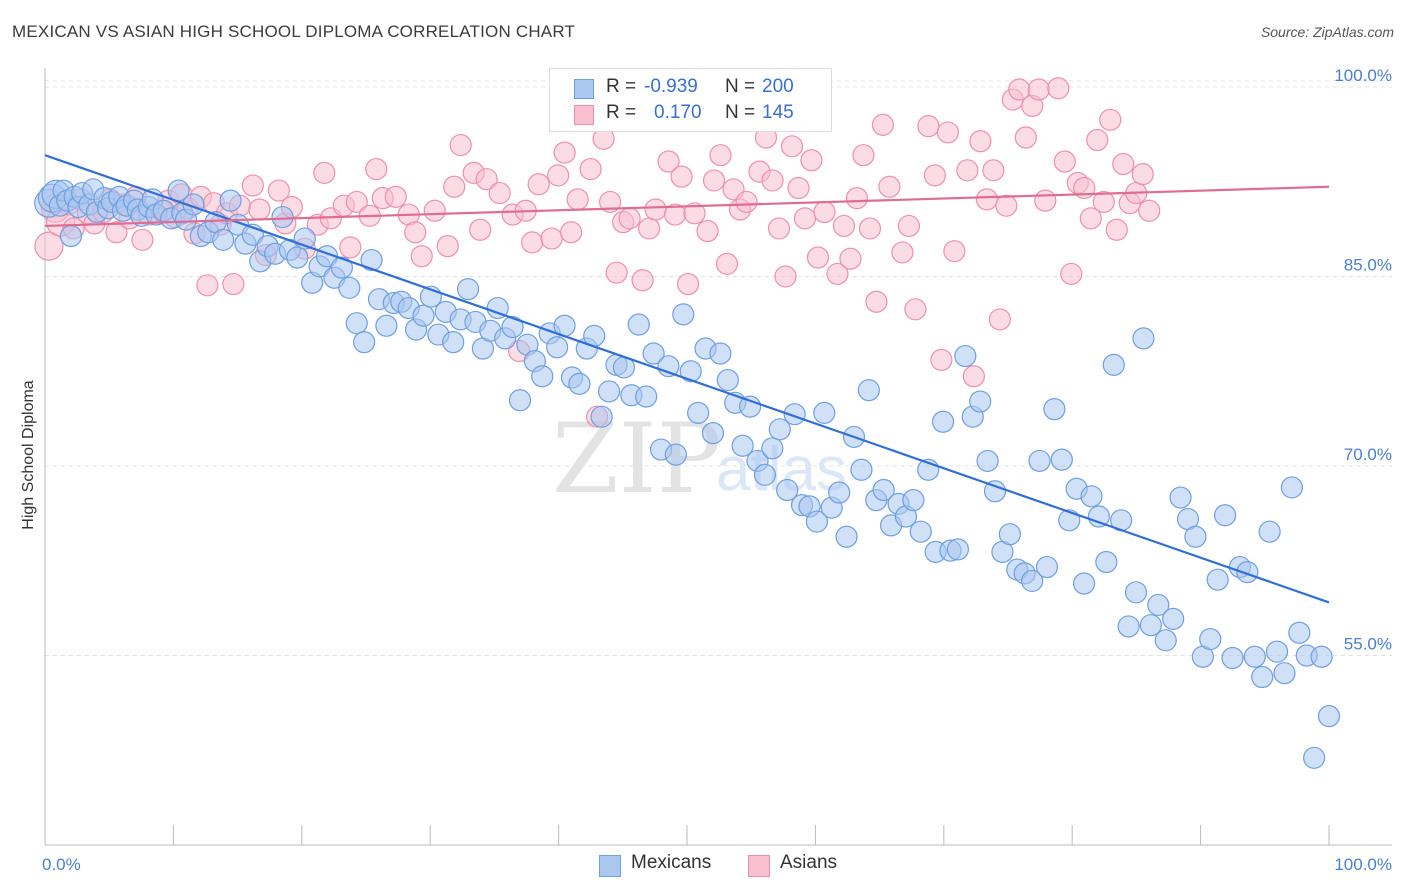 The image size is (1406, 892). I want to click on legend-swatch-mexicans, so click(584, 89).